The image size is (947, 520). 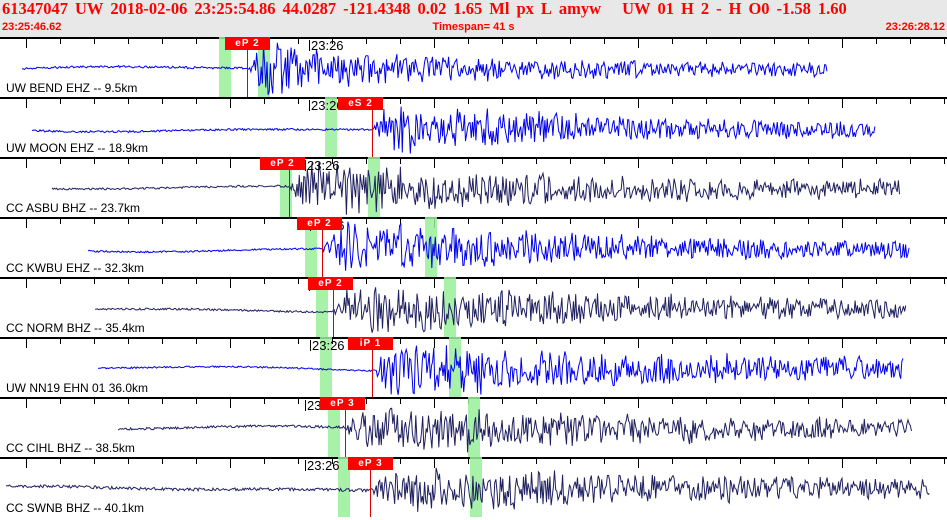 What do you see at coordinates (705, 9) in the screenshot?
I see `ref-2: 2` at bounding box center [705, 9].